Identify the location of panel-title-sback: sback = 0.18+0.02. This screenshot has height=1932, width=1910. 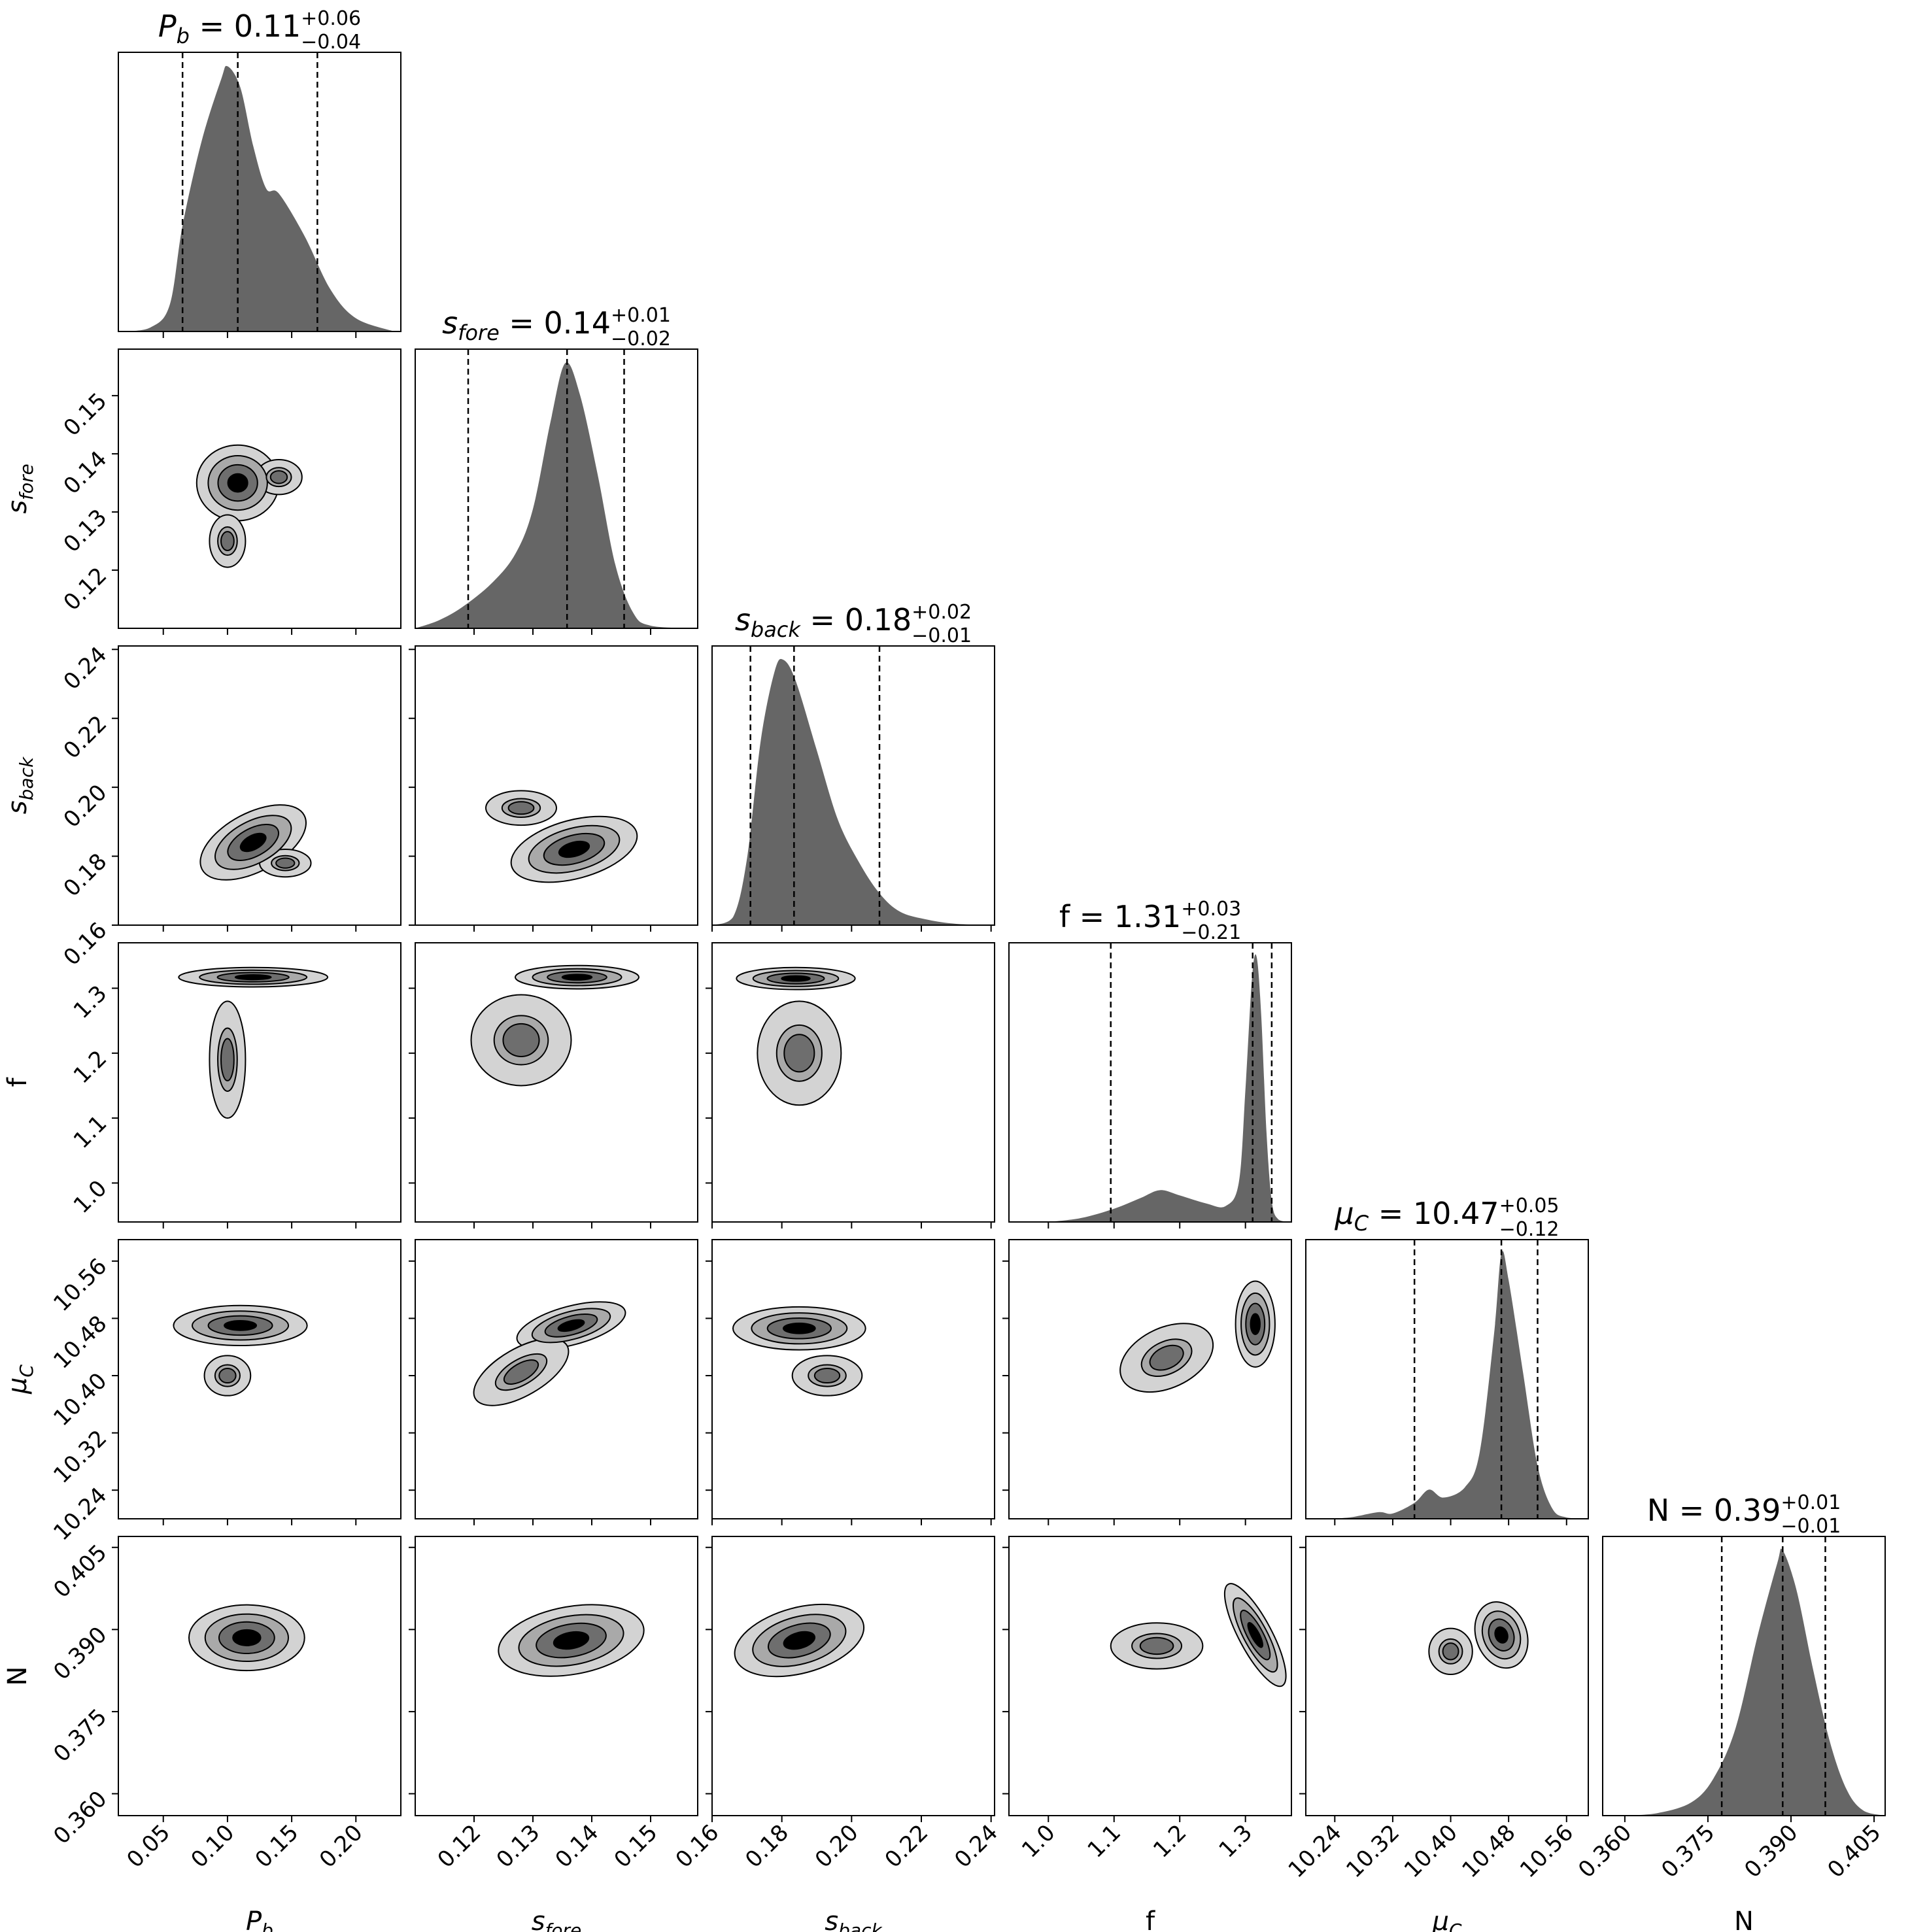
(854, 621).